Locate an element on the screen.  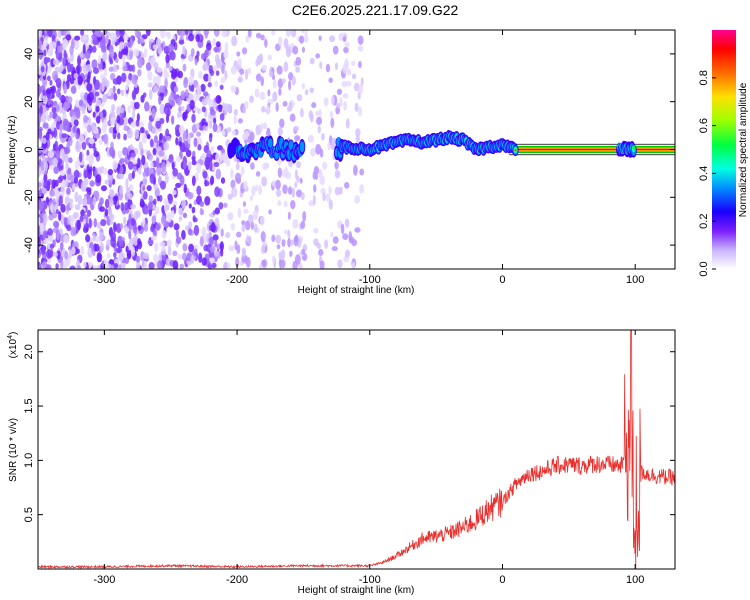
y-multiplier-exponent: 4 is located at coordinates (10, 337).